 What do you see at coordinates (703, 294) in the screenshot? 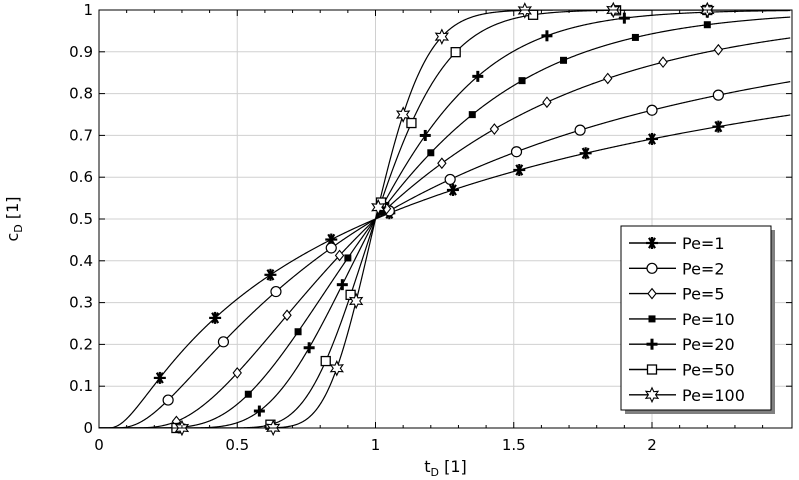
I see `legend-entry-label: Pe=5` at bounding box center [703, 294].